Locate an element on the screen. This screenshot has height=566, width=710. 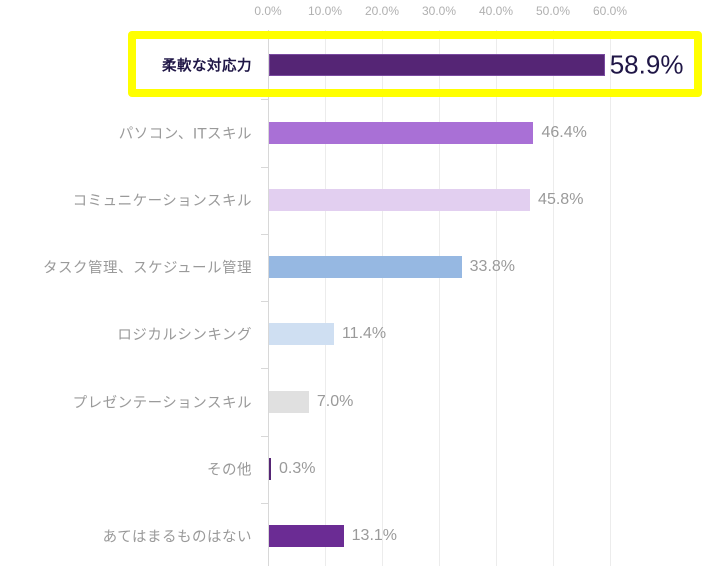
x-tick-label: 40.0% is located at coordinates (496, 11).